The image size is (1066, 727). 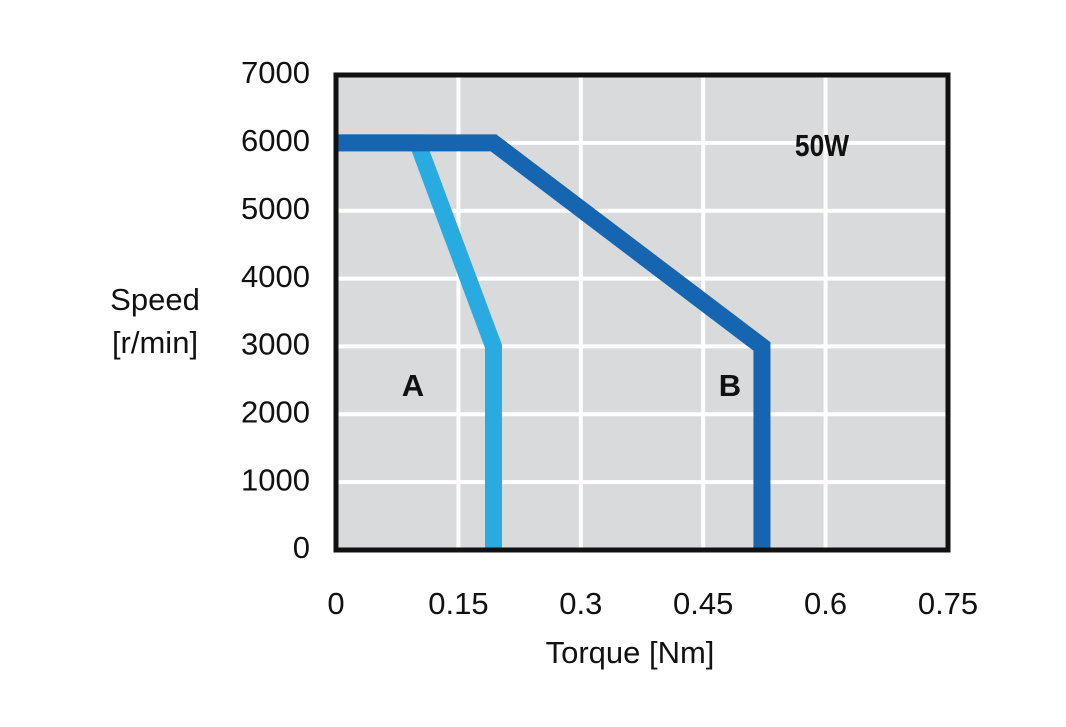 What do you see at coordinates (630, 652) in the screenshot?
I see `x-axis-label: Torque [Nm]` at bounding box center [630, 652].